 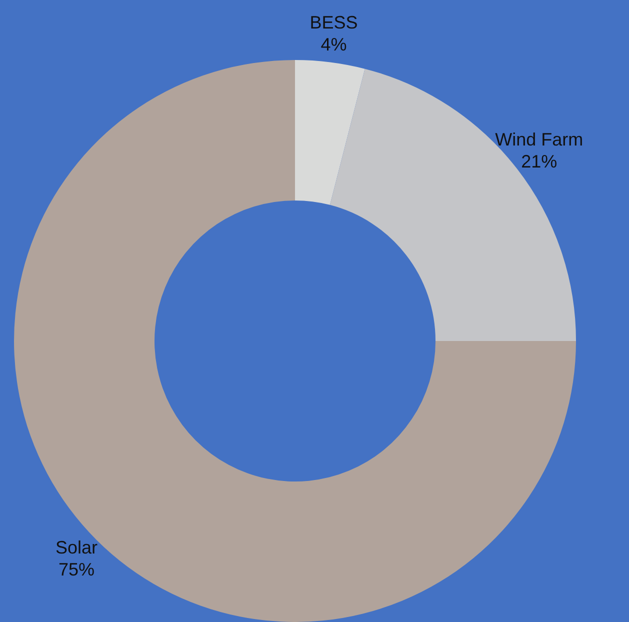 What do you see at coordinates (539, 140) in the screenshot?
I see `slice-label: Wind Farm` at bounding box center [539, 140].